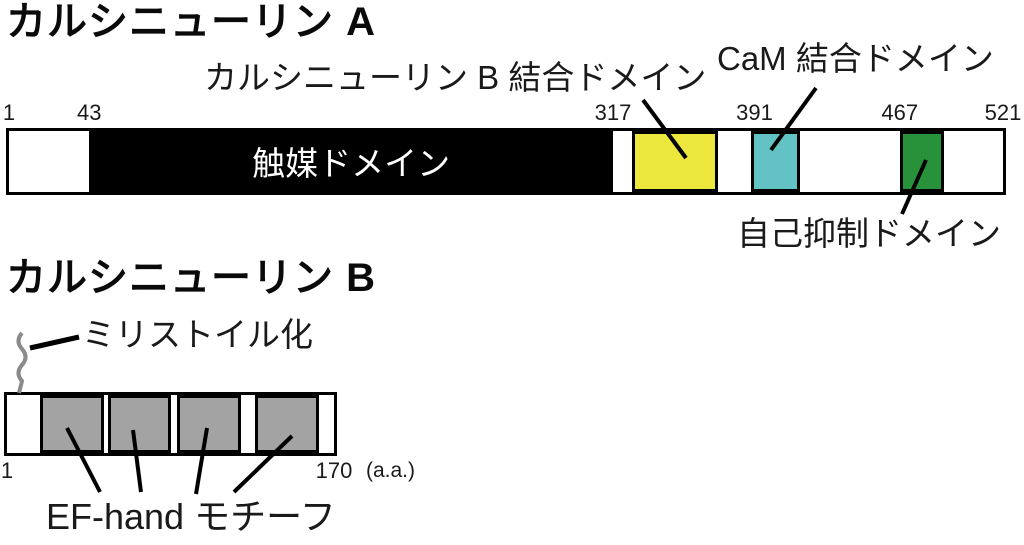 This screenshot has width=1024, height=545. What do you see at coordinates (54, 342) in the screenshot?
I see `leader-line-myristoylation` at bounding box center [54, 342].